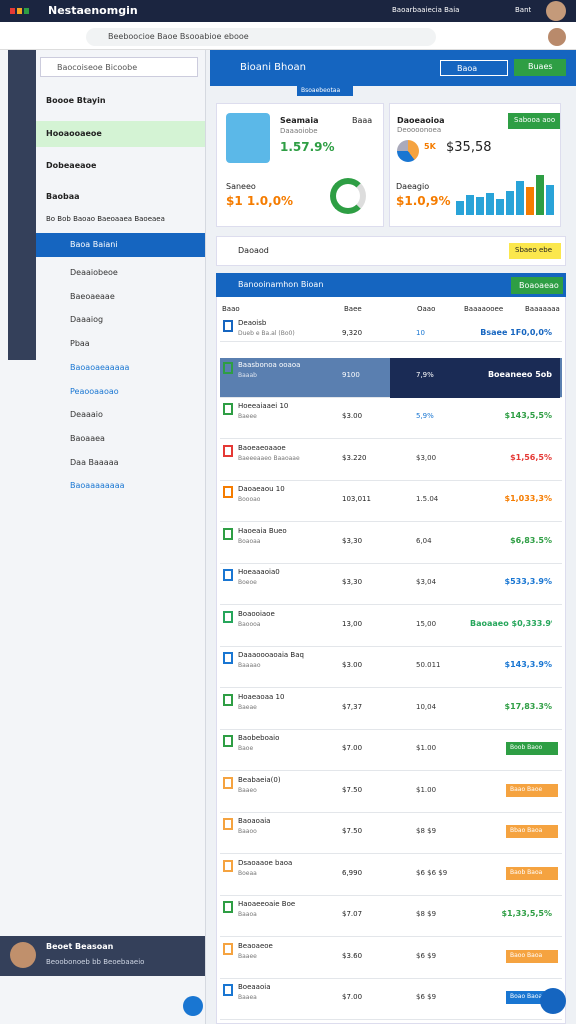 This screenshot has width=576, height=1024. I want to click on row-a: 103,011, so click(356, 499).